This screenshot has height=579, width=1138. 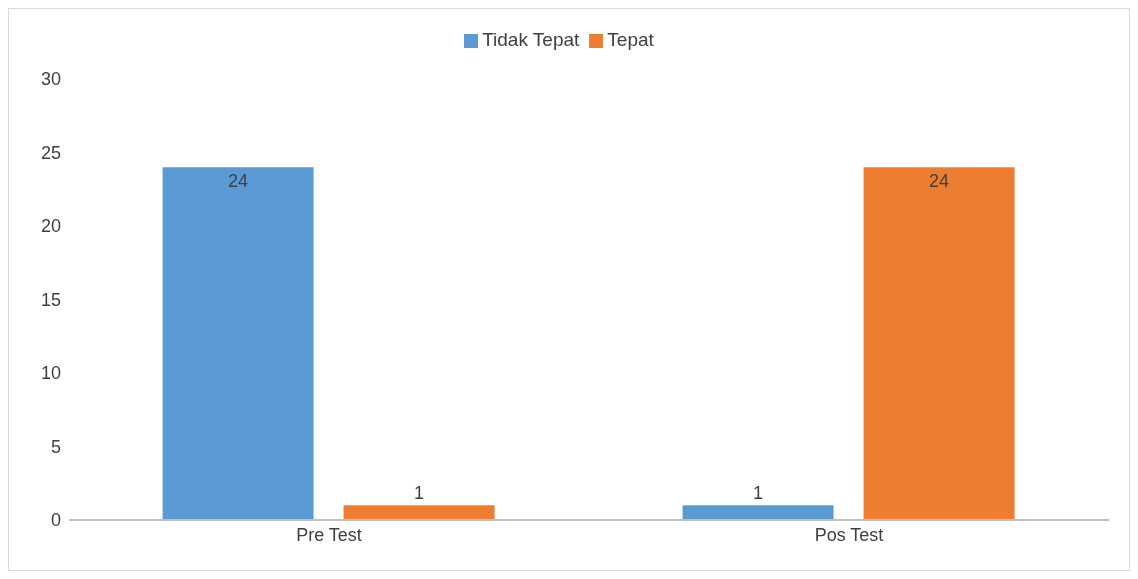 I want to click on y-tick-label: 15, so click(x=50, y=299).